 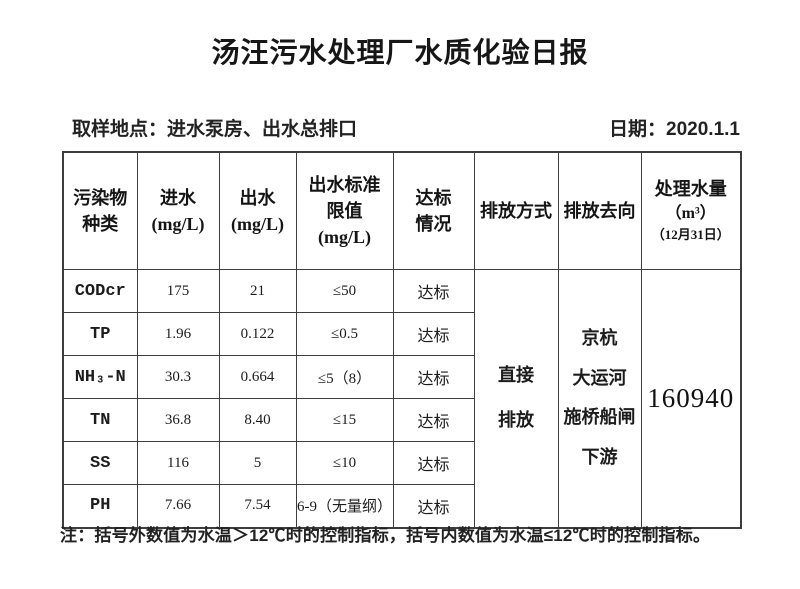 What do you see at coordinates (257, 211) in the screenshot?
I see `col-header-outflow: 出水 (mg/L)` at bounding box center [257, 211].